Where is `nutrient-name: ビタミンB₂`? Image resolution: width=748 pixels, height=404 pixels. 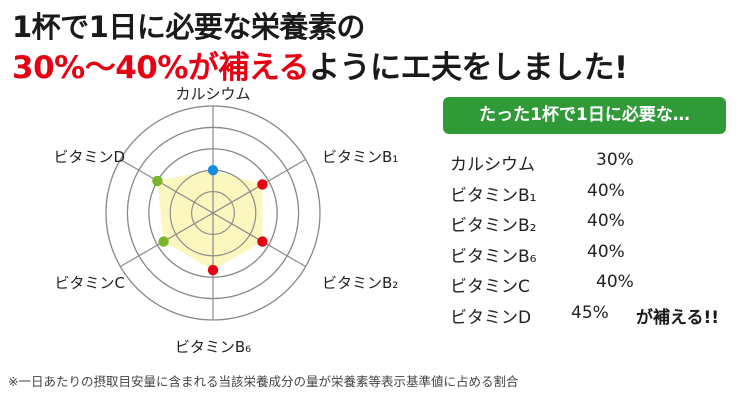
nutrient-name: ビタミンB₂ is located at coordinates (493, 226).